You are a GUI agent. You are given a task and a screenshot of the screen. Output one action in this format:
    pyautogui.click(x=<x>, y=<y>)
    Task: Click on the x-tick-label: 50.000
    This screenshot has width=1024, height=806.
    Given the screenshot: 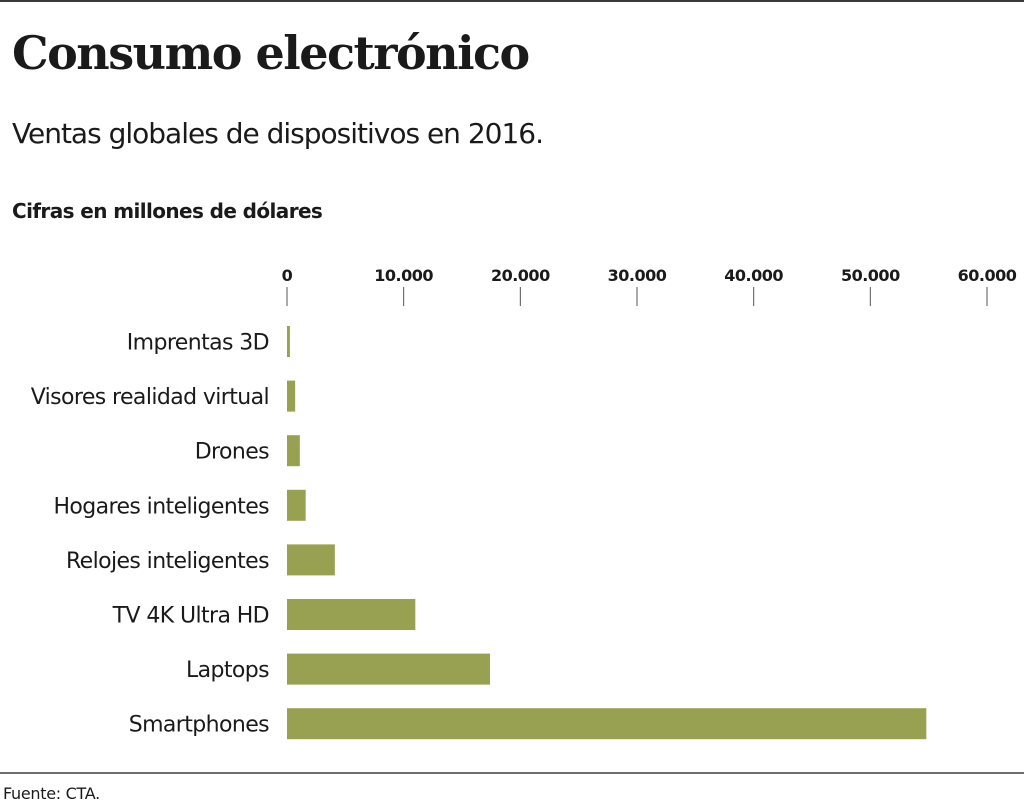 What is the action you would take?
    pyautogui.click(x=870, y=275)
    